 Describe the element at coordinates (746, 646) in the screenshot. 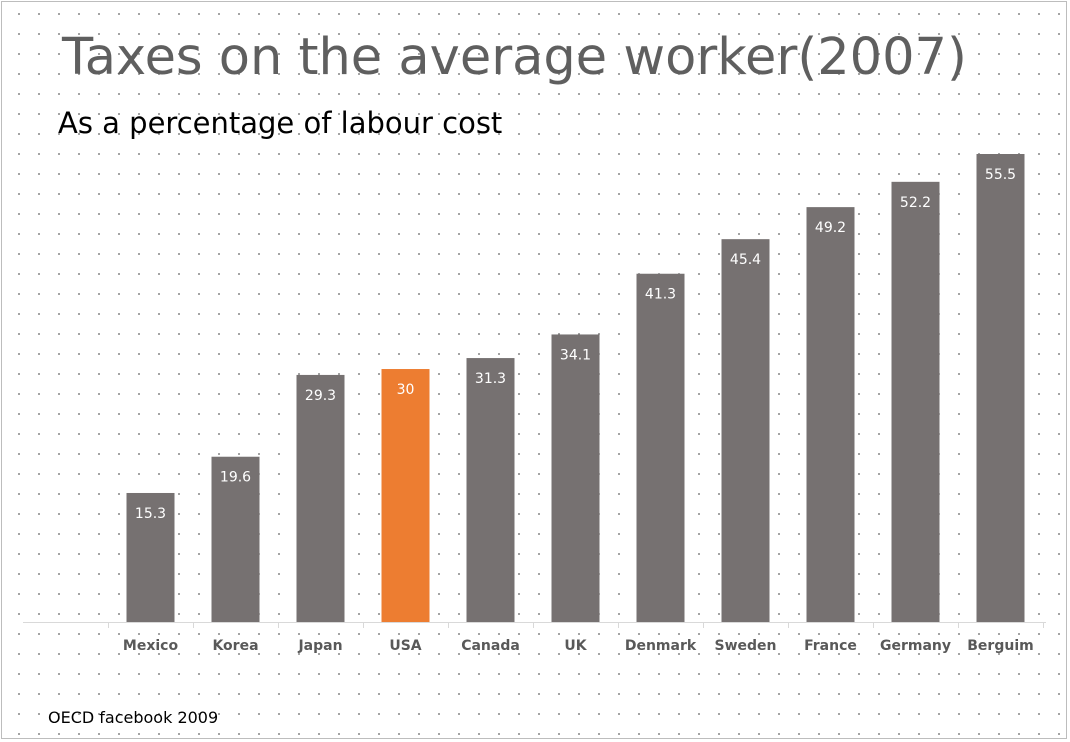

I see `x-tick-label: Sweden` at that location.